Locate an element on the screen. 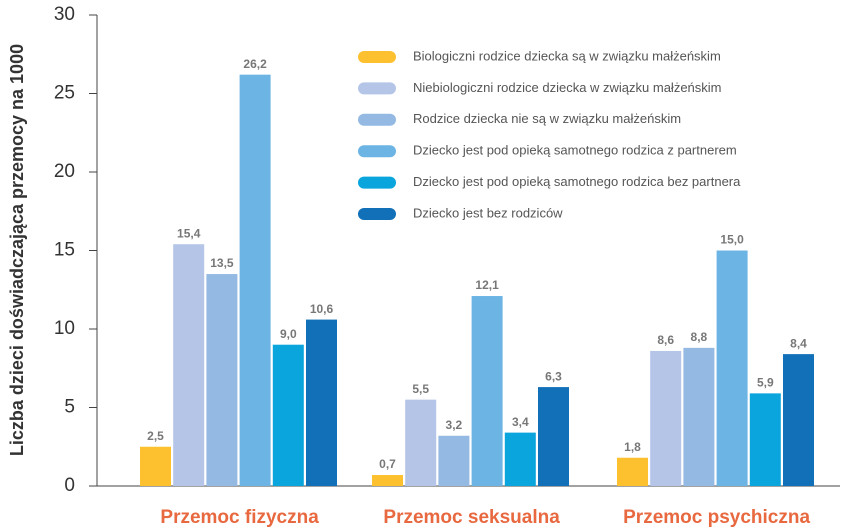  value-label: 3,4 is located at coordinates (520, 422).